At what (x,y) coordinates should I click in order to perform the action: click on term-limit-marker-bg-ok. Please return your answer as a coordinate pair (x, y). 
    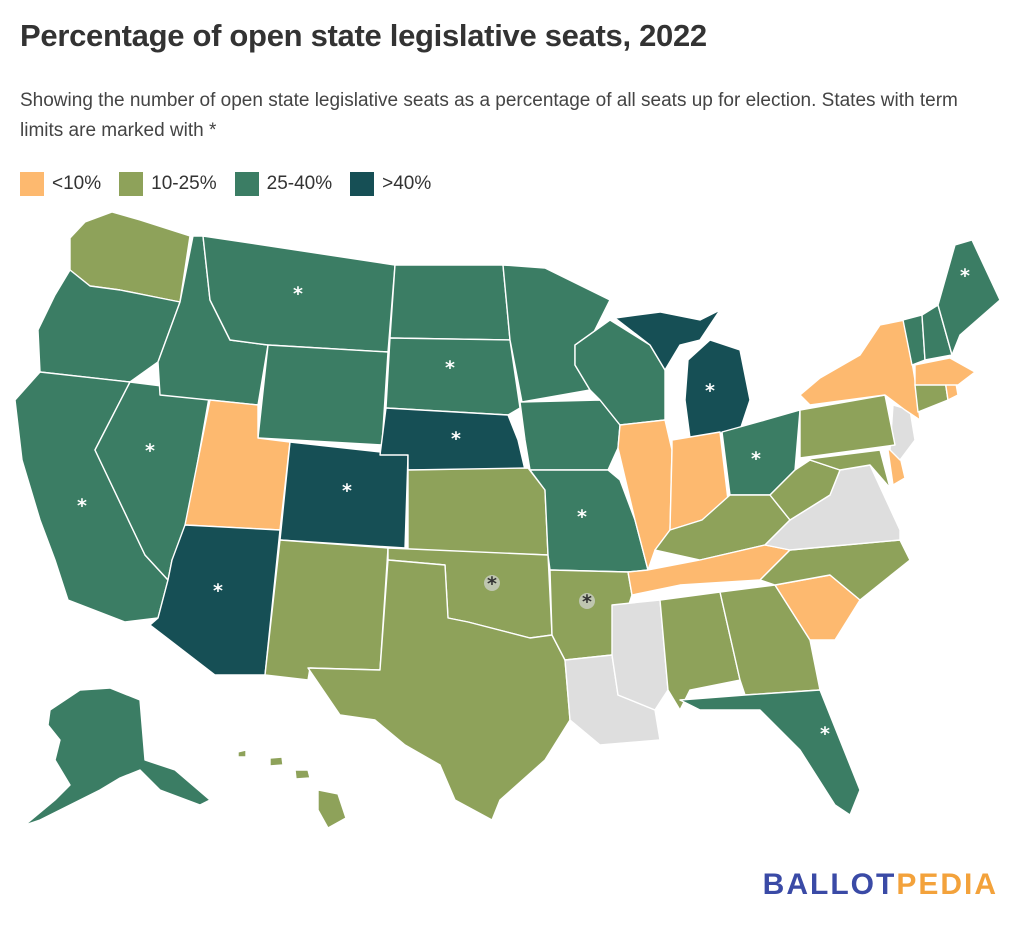
    Looking at the image, I should click on (492, 583).